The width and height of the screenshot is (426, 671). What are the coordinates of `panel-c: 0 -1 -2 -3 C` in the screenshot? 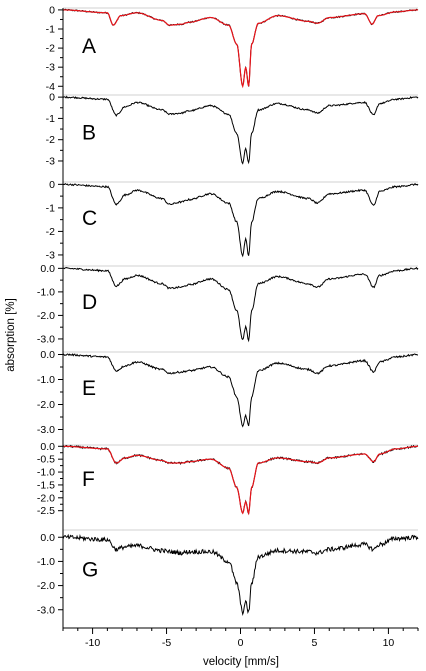 It's located at (232, 220).